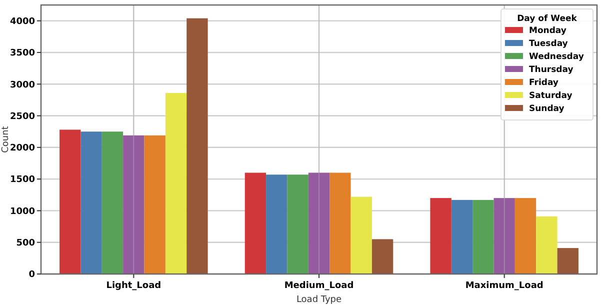  What do you see at coordinates (22, 21) in the screenshot?
I see `y-tick-label: 4000` at bounding box center [22, 21].